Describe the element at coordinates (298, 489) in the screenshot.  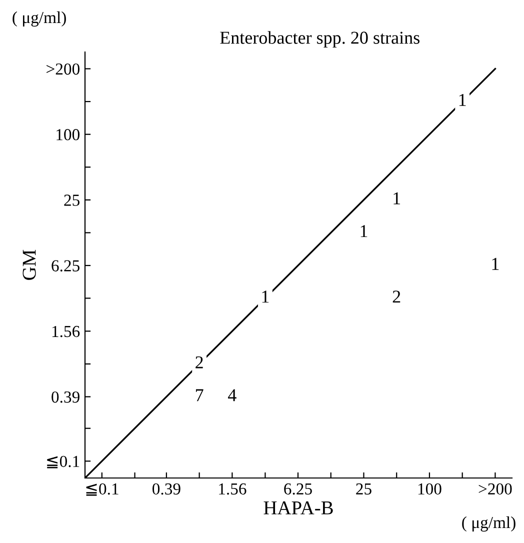
I see `x-tick-label: 6.25` at that location.